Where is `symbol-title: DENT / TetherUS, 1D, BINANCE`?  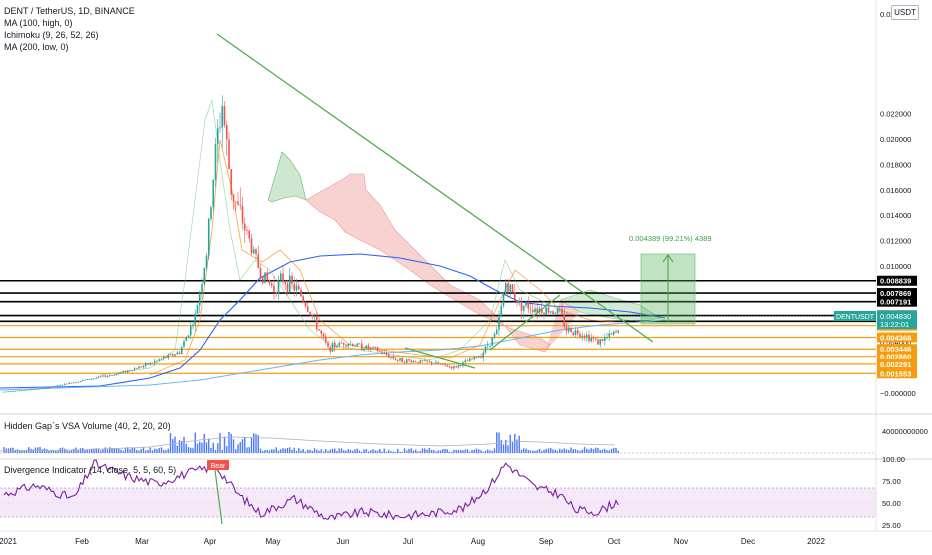
symbol-title: DENT / TetherUS, 1D, BINANCE is located at coordinates (69, 11).